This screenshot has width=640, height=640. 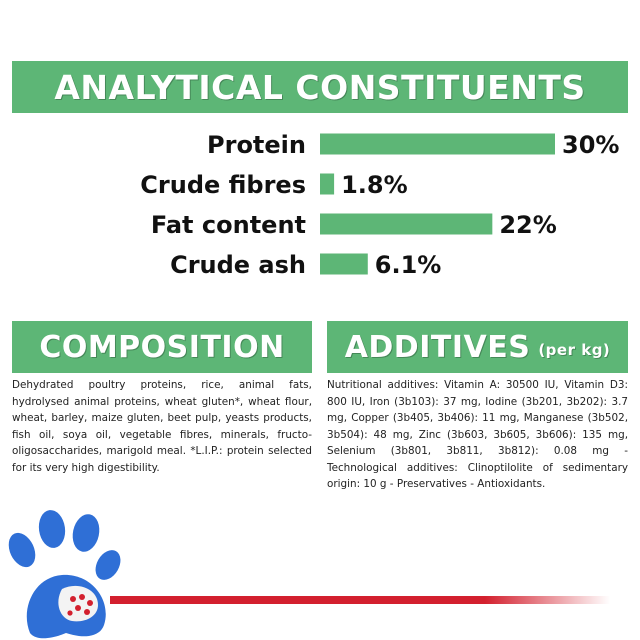 What do you see at coordinates (437, 347) in the screenshot?
I see `additives-title: ADDITIVES` at bounding box center [437, 347].